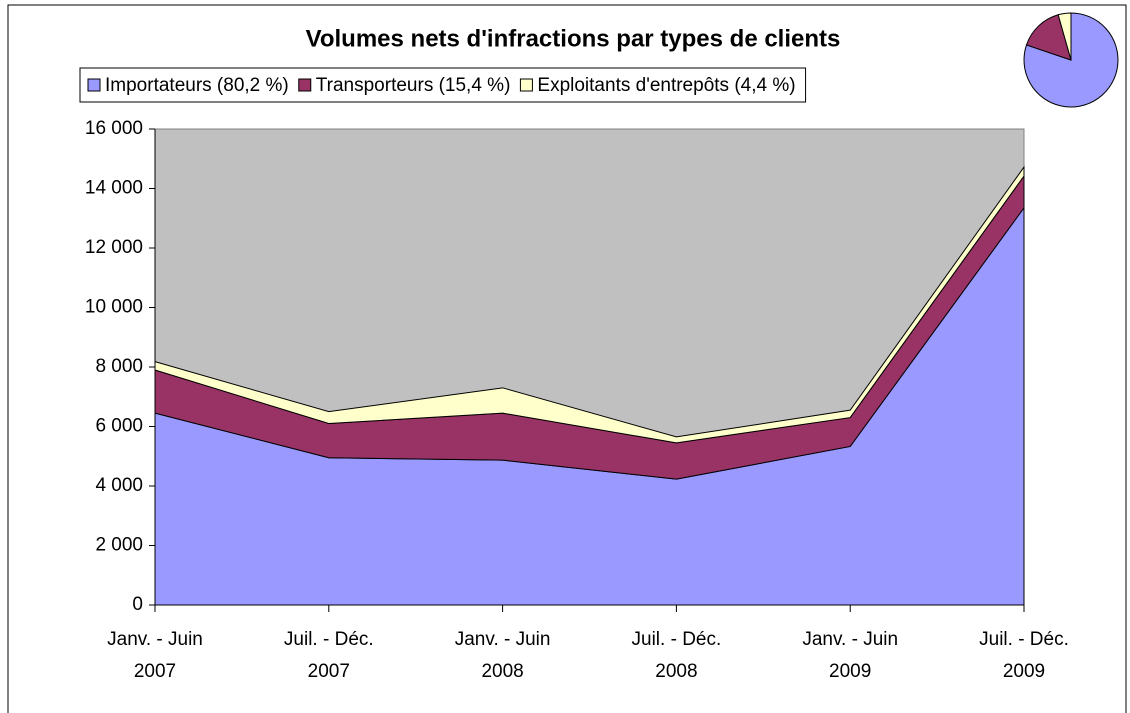 The width and height of the screenshot is (1130, 713). I want to click on legend-box, so click(443, 85).